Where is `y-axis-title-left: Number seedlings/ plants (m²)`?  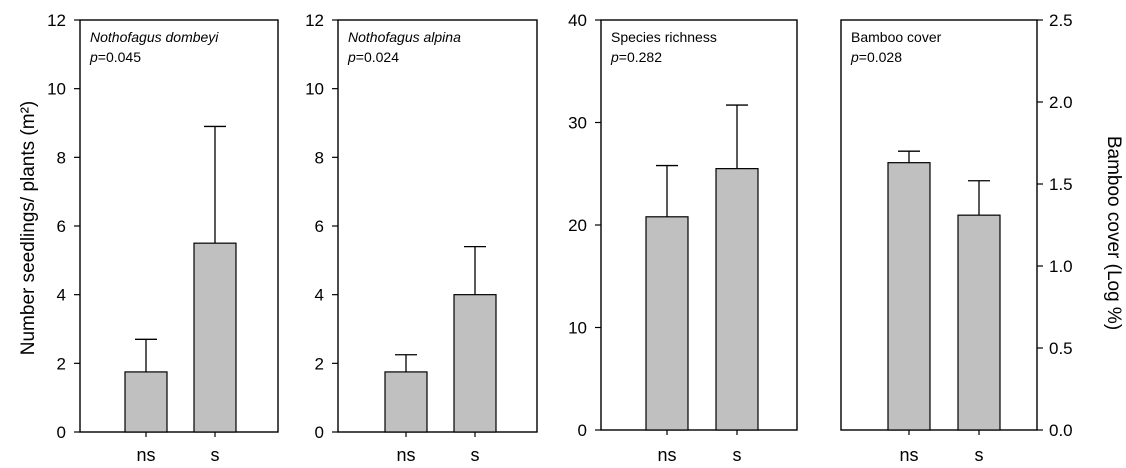
y-axis-title-left: Number seedlings/ plants (m²) is located at coordinates (28, 228).